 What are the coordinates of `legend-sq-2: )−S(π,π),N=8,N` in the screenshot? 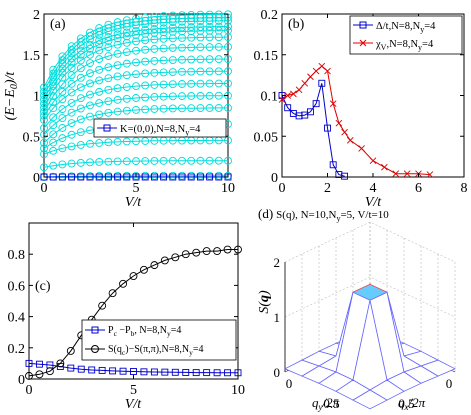 It's located at (157, 349).